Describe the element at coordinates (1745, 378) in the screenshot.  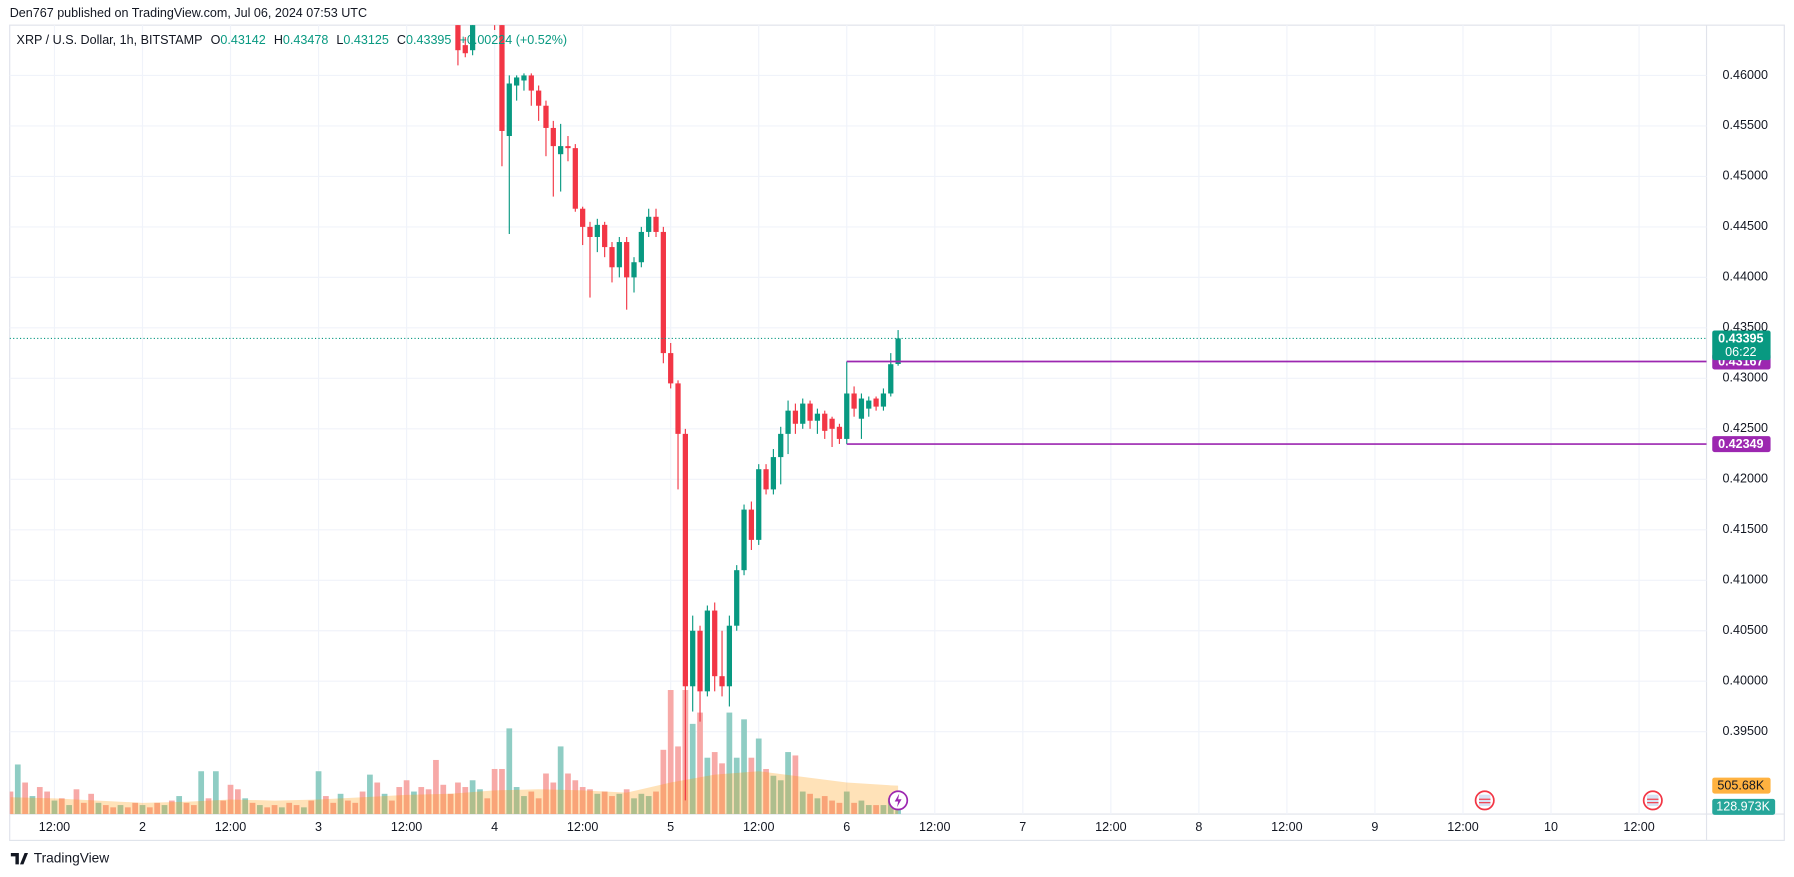
I see `y-tick-label: 0.43000` at that location.